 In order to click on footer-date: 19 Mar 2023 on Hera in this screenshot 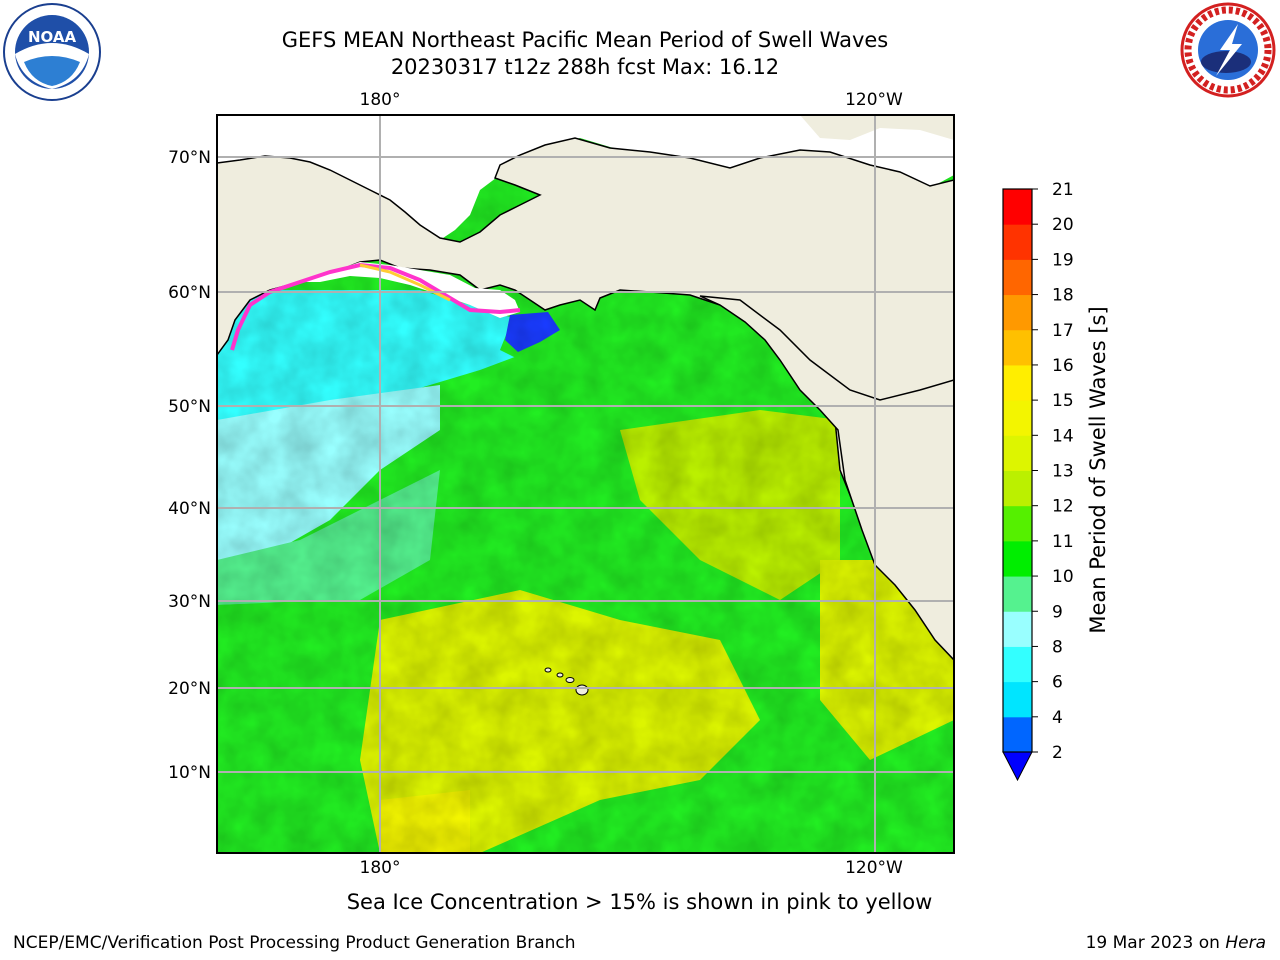, I will do `click(1176, 943)`.